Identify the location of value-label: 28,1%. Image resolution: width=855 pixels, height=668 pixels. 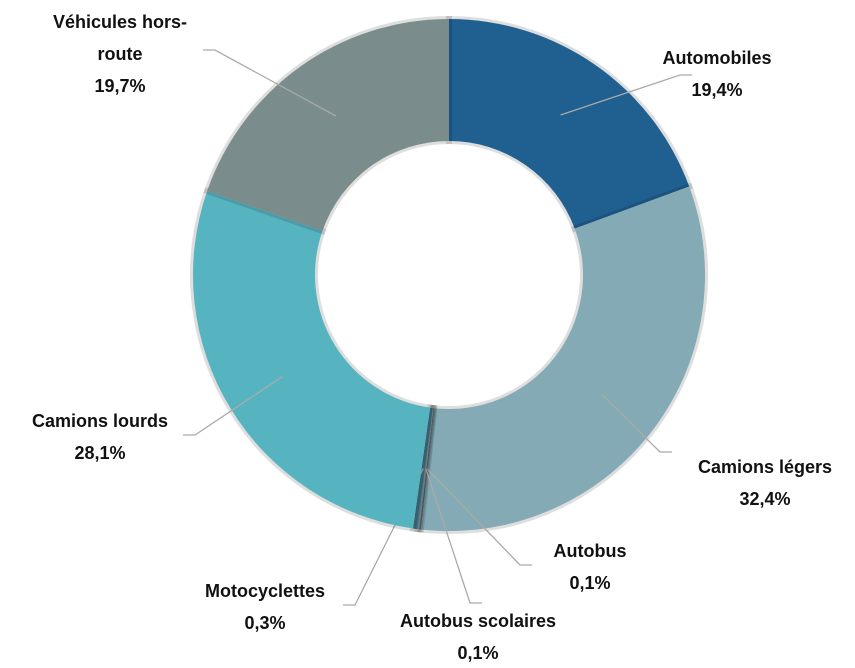
(100, 453).